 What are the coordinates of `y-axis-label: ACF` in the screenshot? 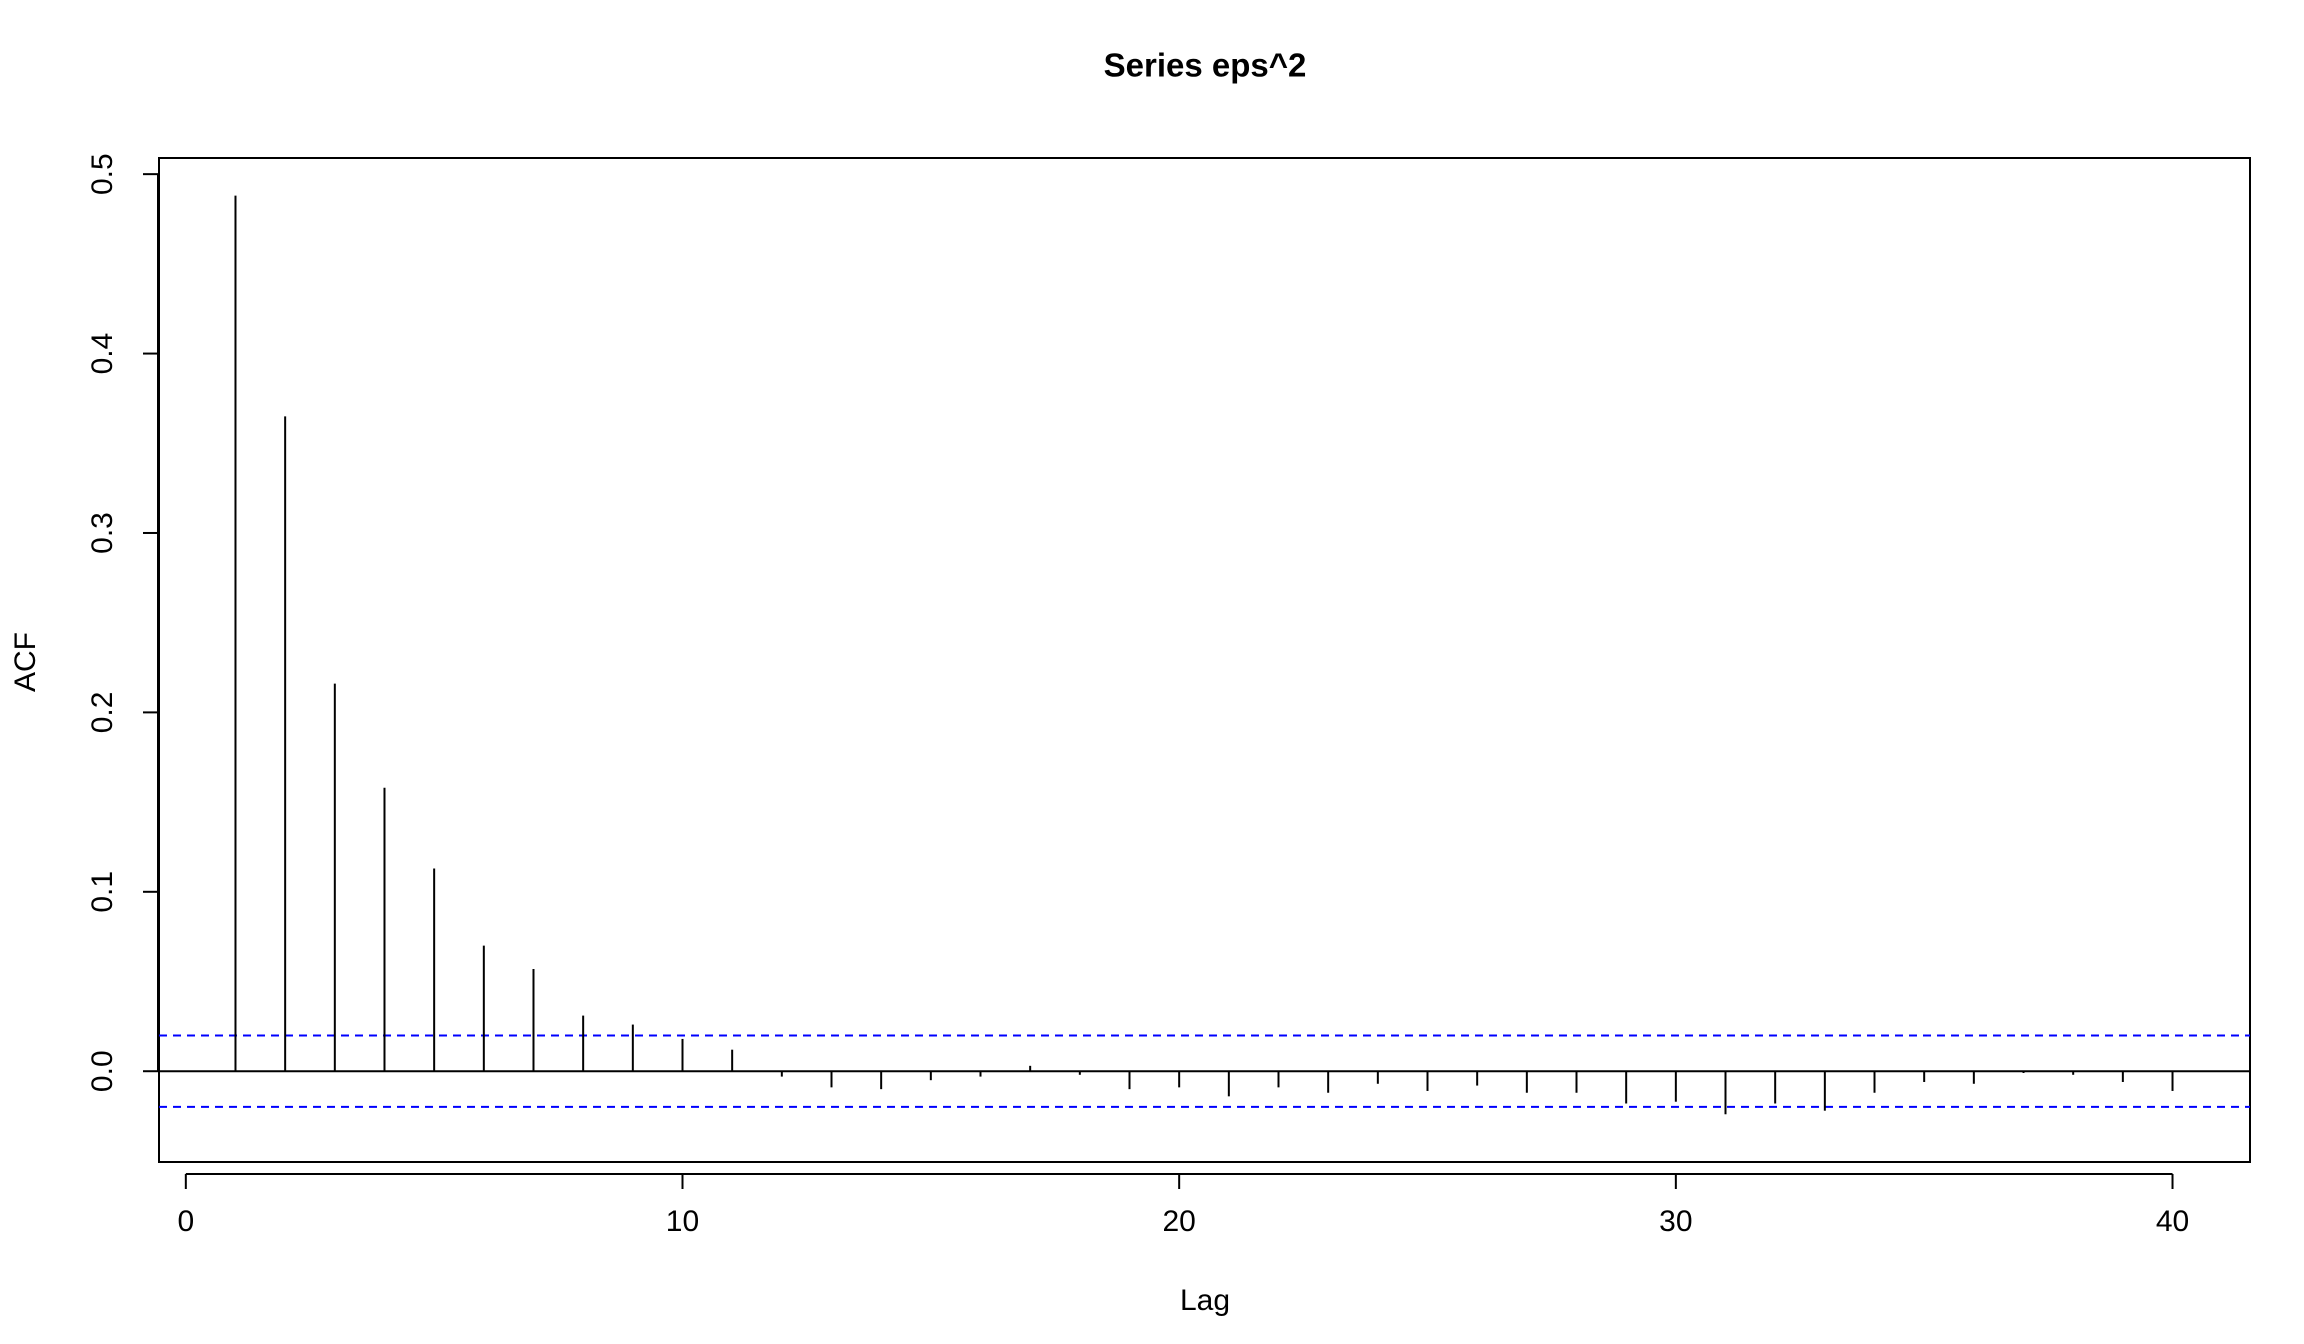 It's located at (25, 662).